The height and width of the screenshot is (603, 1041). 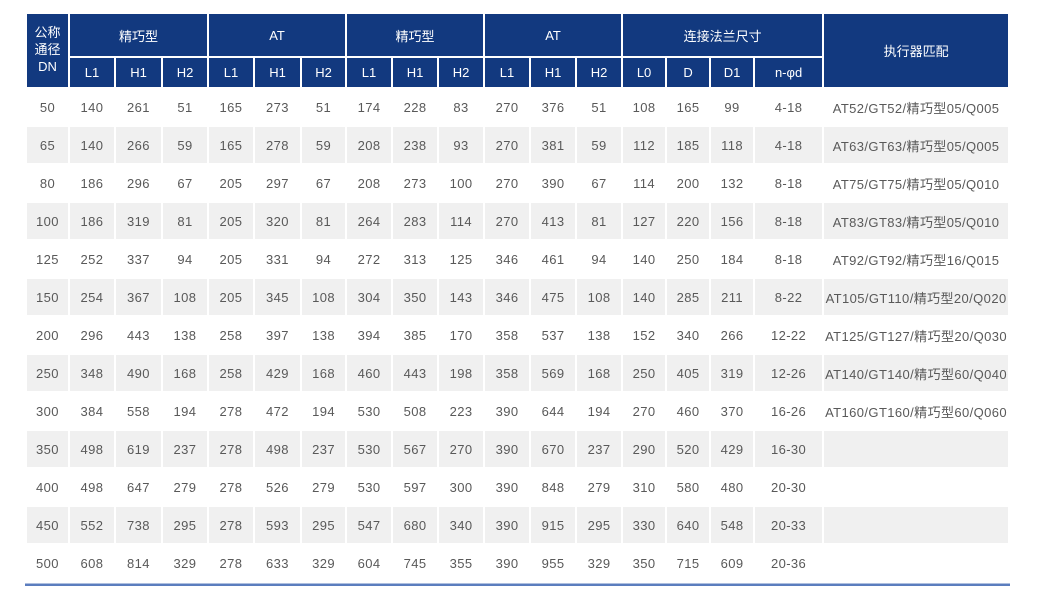 What do you see at coordinates (789, 563) in the screenshot?
I see `cell-value: 20-36` at bounding box center [789, 563].